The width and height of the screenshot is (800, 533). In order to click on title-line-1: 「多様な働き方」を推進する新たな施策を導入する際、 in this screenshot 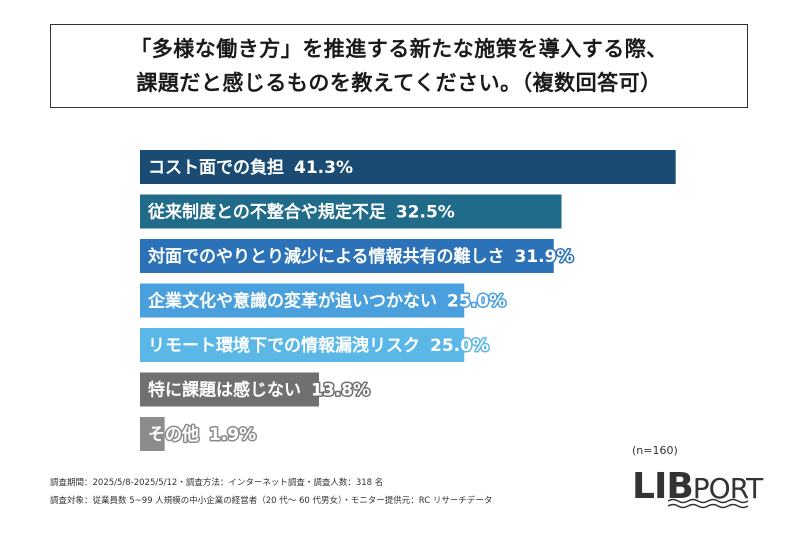, I will do `click(399, 49)`.